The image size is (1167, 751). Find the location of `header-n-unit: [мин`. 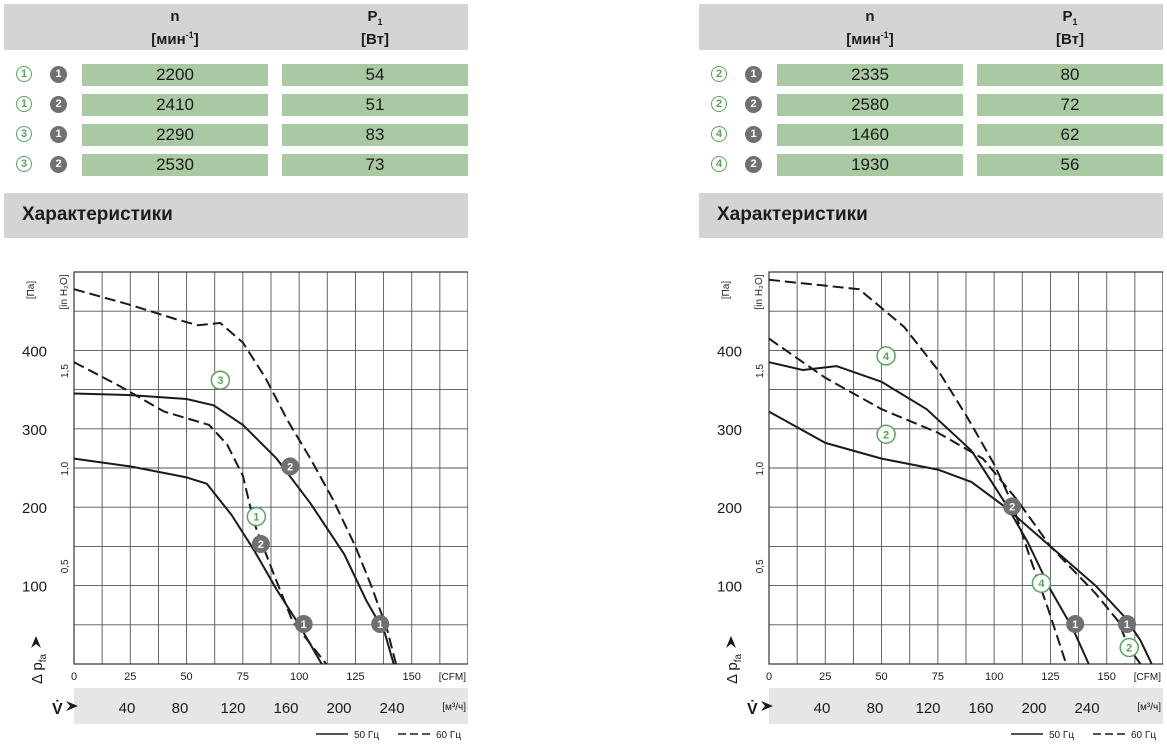

header-n-unit: [мин is located at coordinates (863, 39).